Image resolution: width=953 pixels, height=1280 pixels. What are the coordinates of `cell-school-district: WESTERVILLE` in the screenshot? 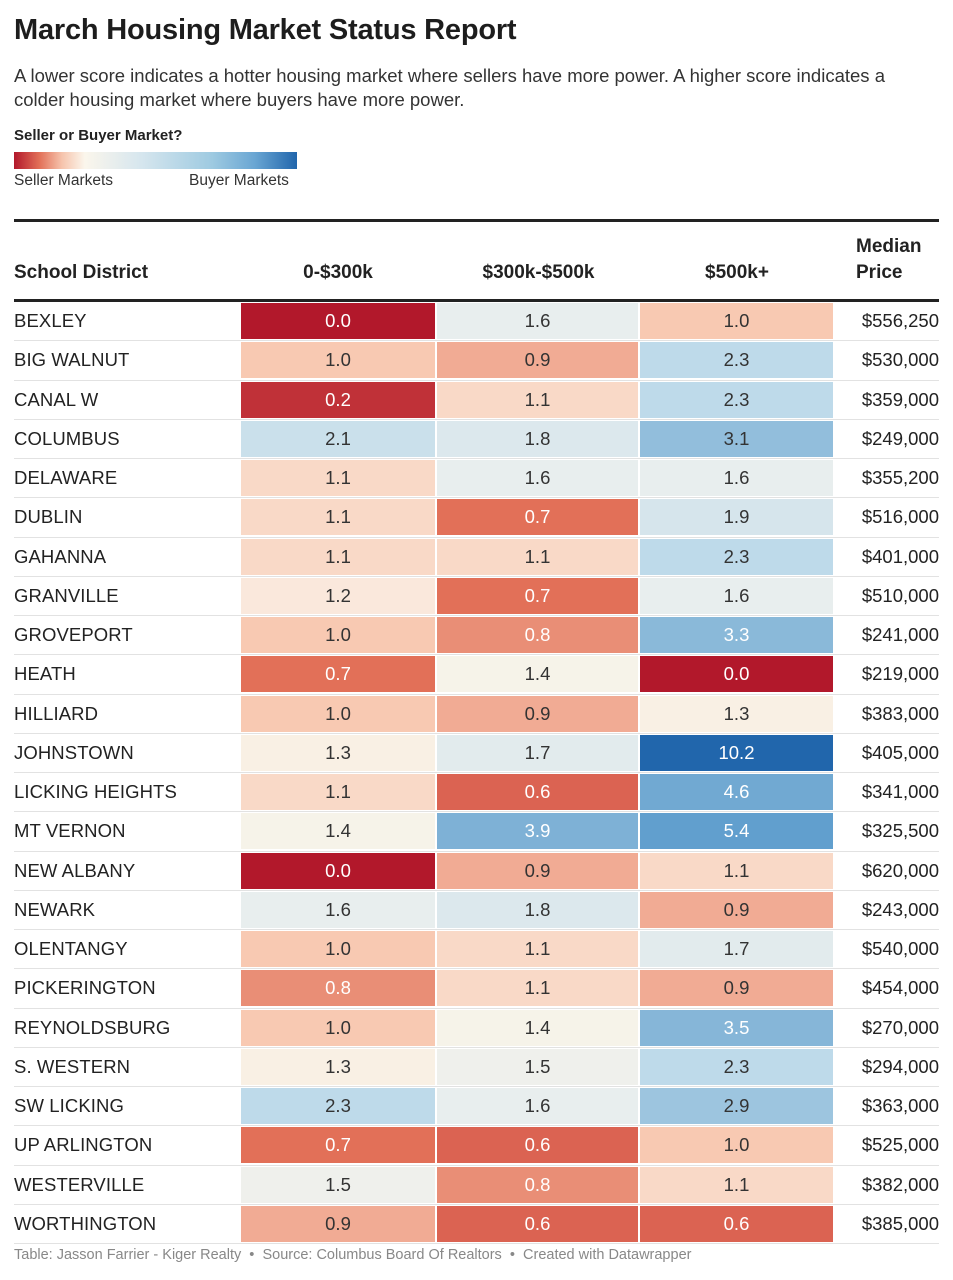 It's located at (79, 1184).